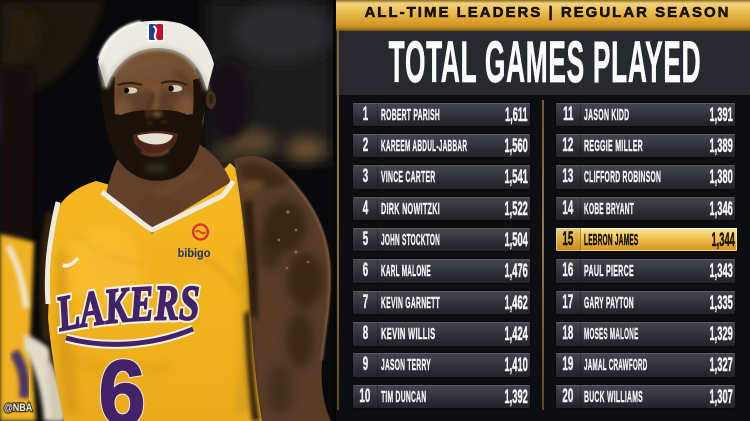 Image resolution: width=750 pixels, height=421 pixels. What do you see at coordinates (18, 408) in the screenshot?
I see `svg-text: @NBA` at bounding box center [18, 408].